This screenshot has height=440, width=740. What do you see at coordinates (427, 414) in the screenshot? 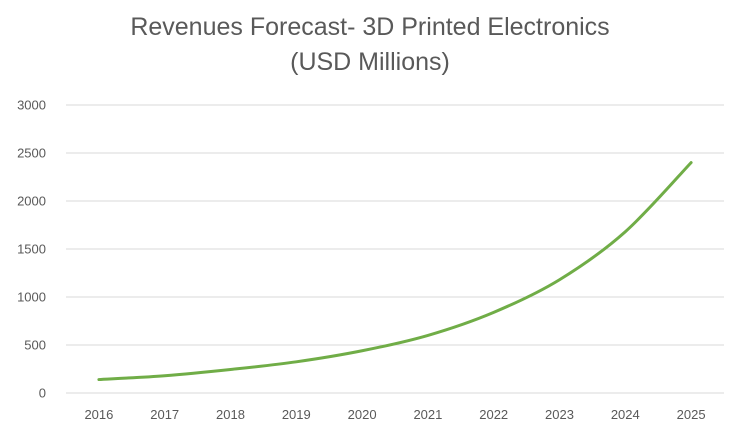
I see `x-tick-label: 2021` at bounding box center [427, 414].